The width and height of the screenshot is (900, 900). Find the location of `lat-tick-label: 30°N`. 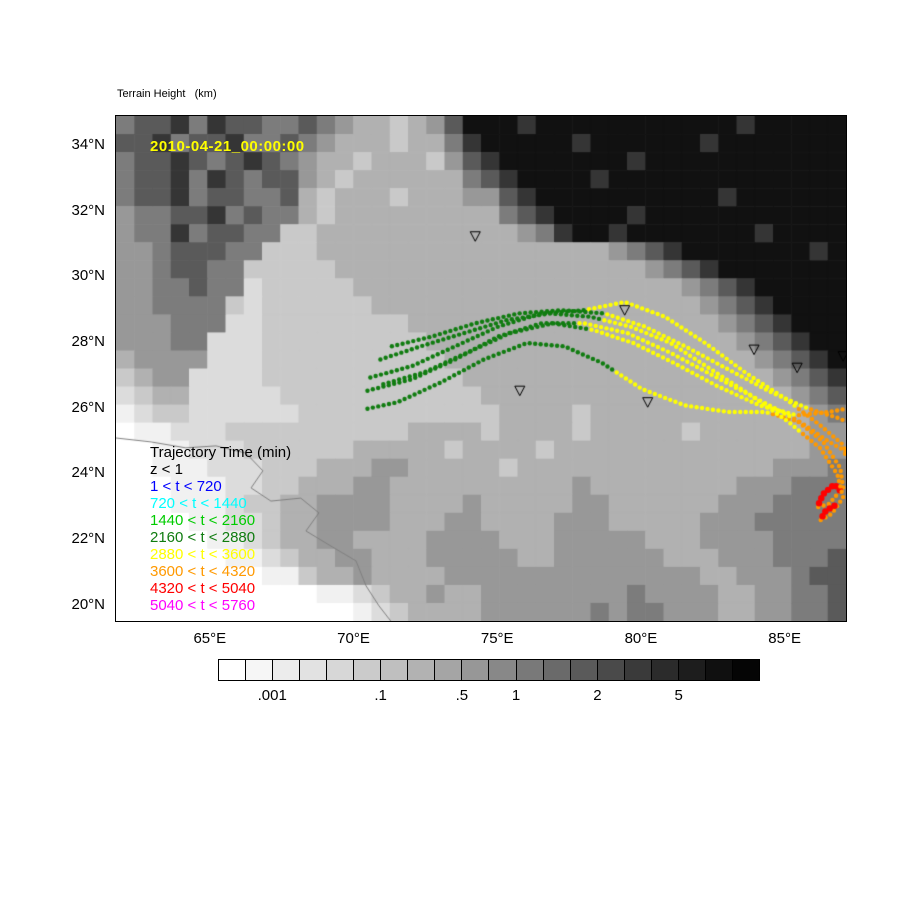

lat-tick-label: 30°N is located at coordinates (88, 276).